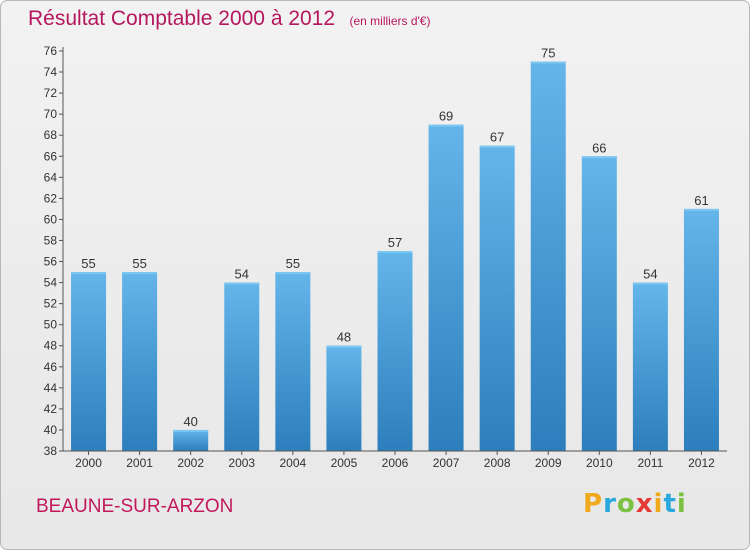  I want to click on bar-value-label: 40, so click(190, 421).